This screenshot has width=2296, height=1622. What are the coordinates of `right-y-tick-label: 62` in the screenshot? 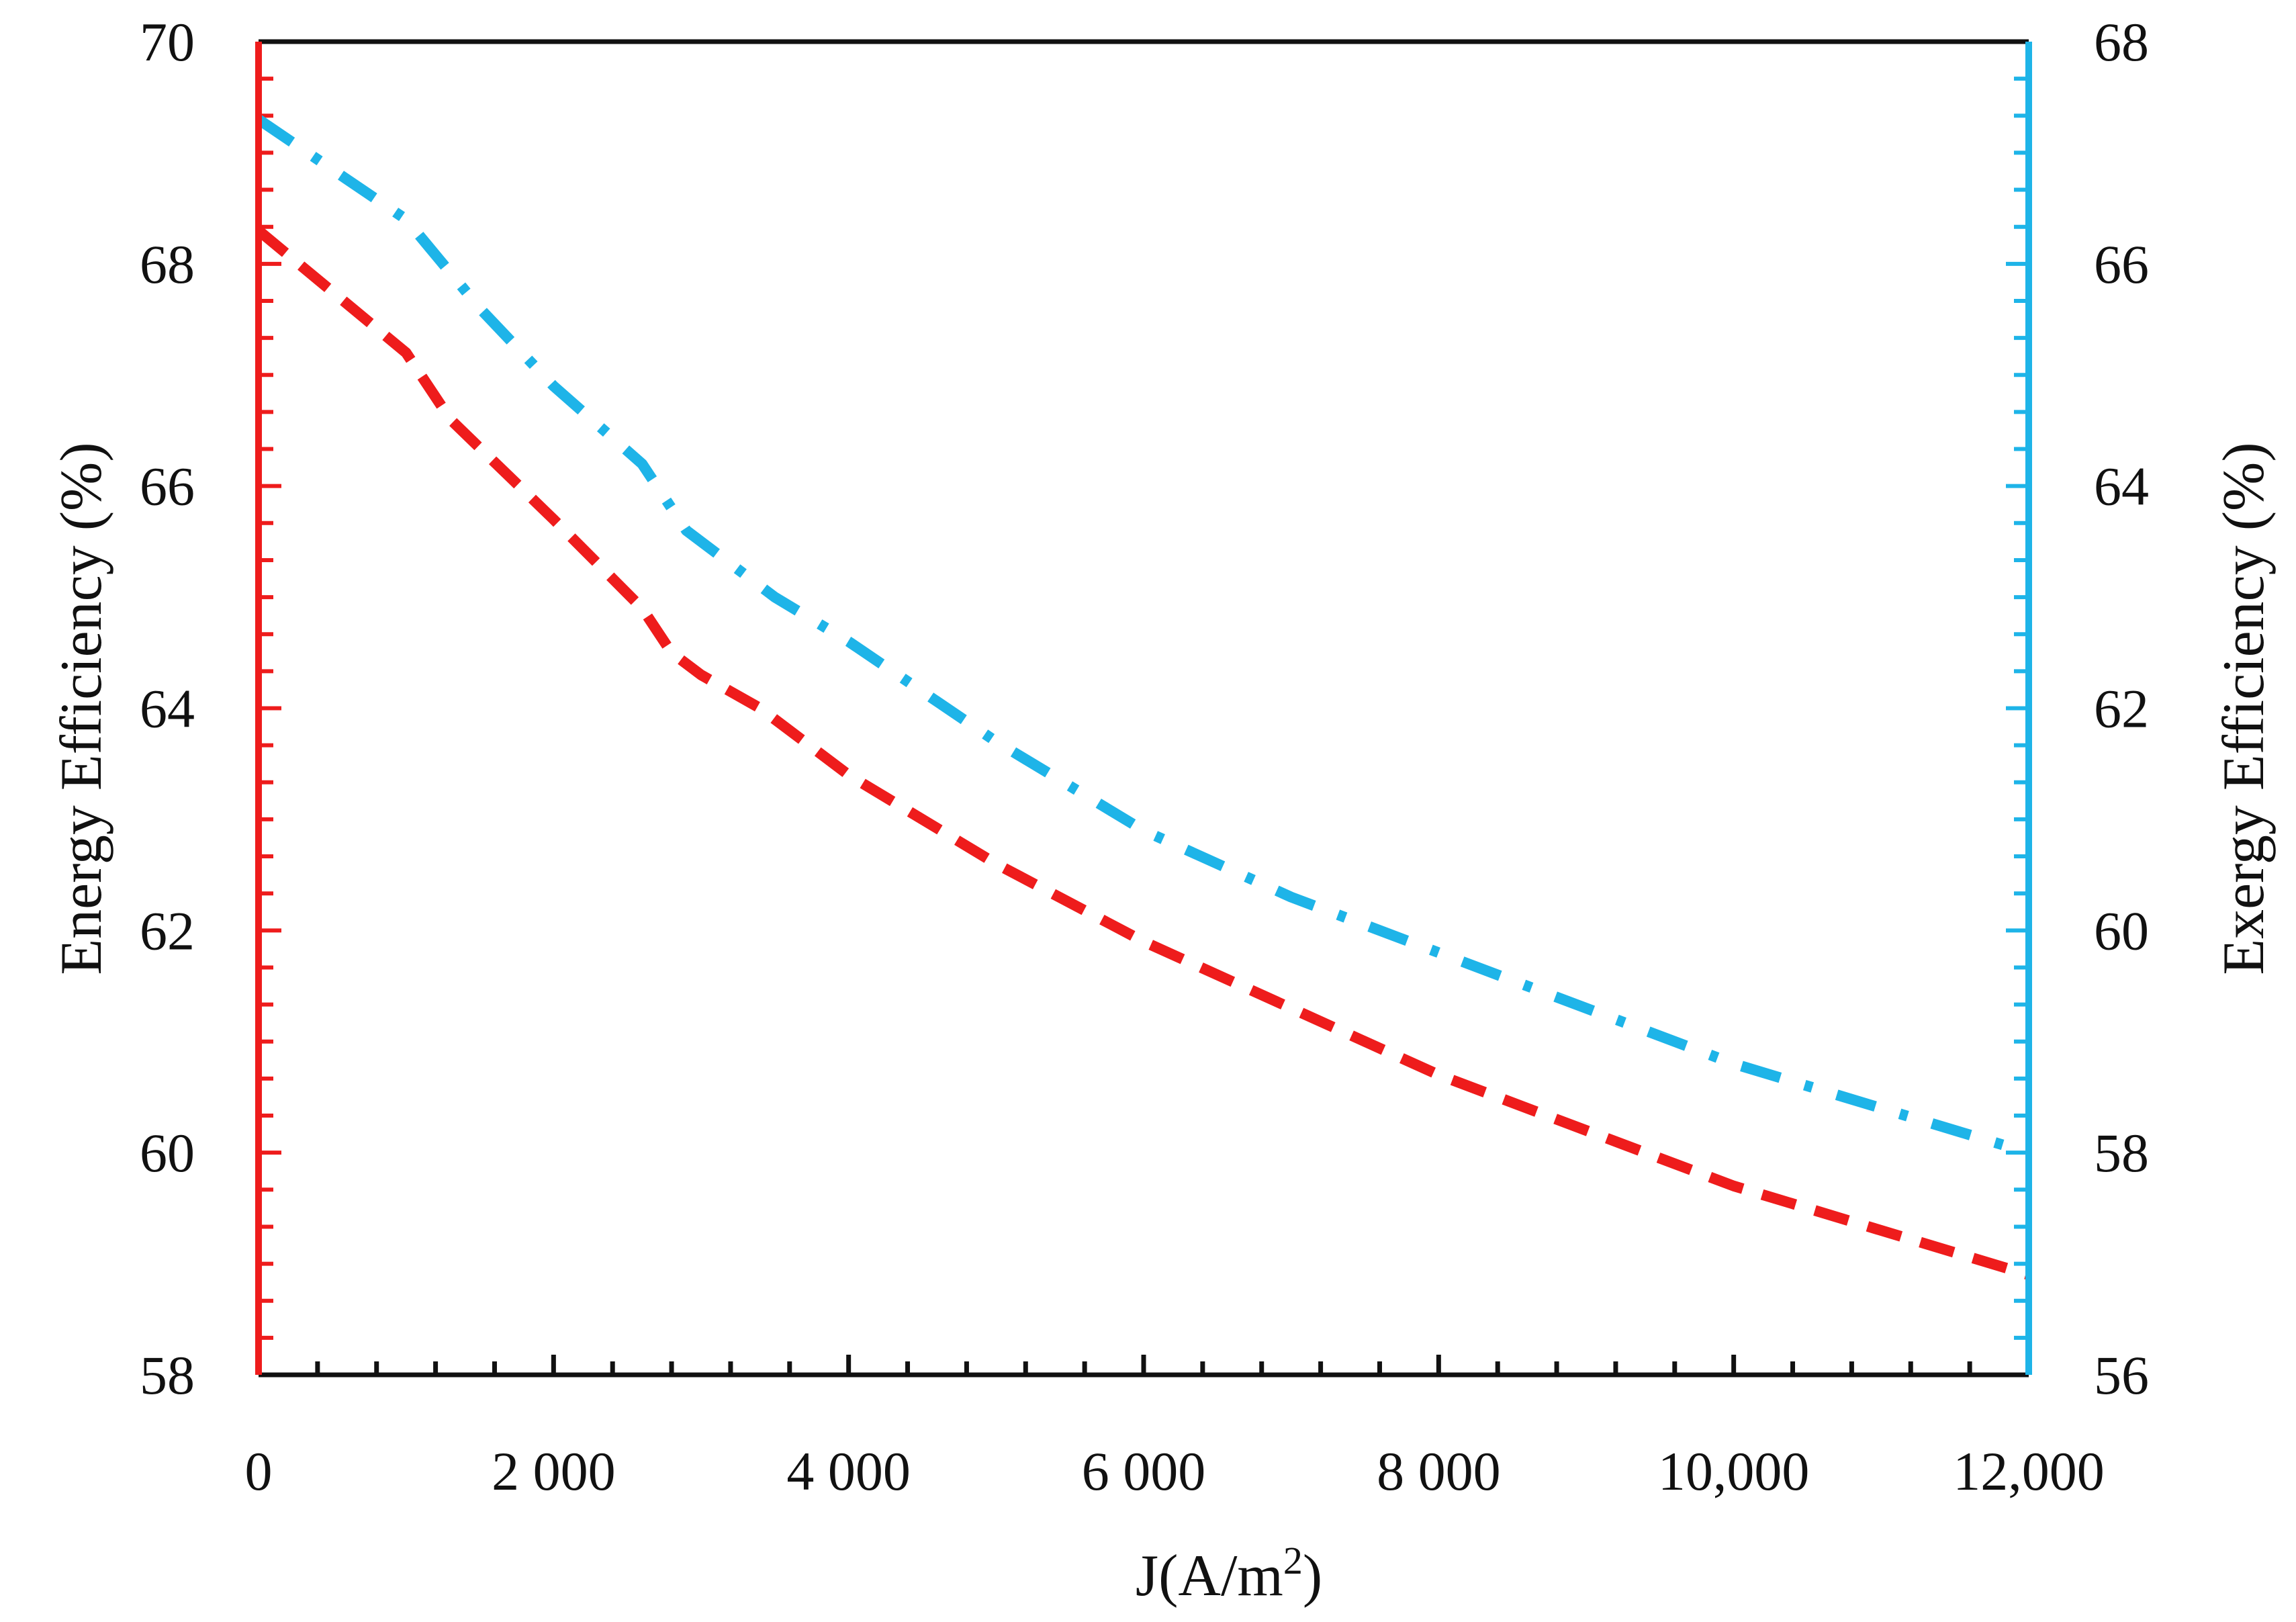 It's located at (2121, 708).